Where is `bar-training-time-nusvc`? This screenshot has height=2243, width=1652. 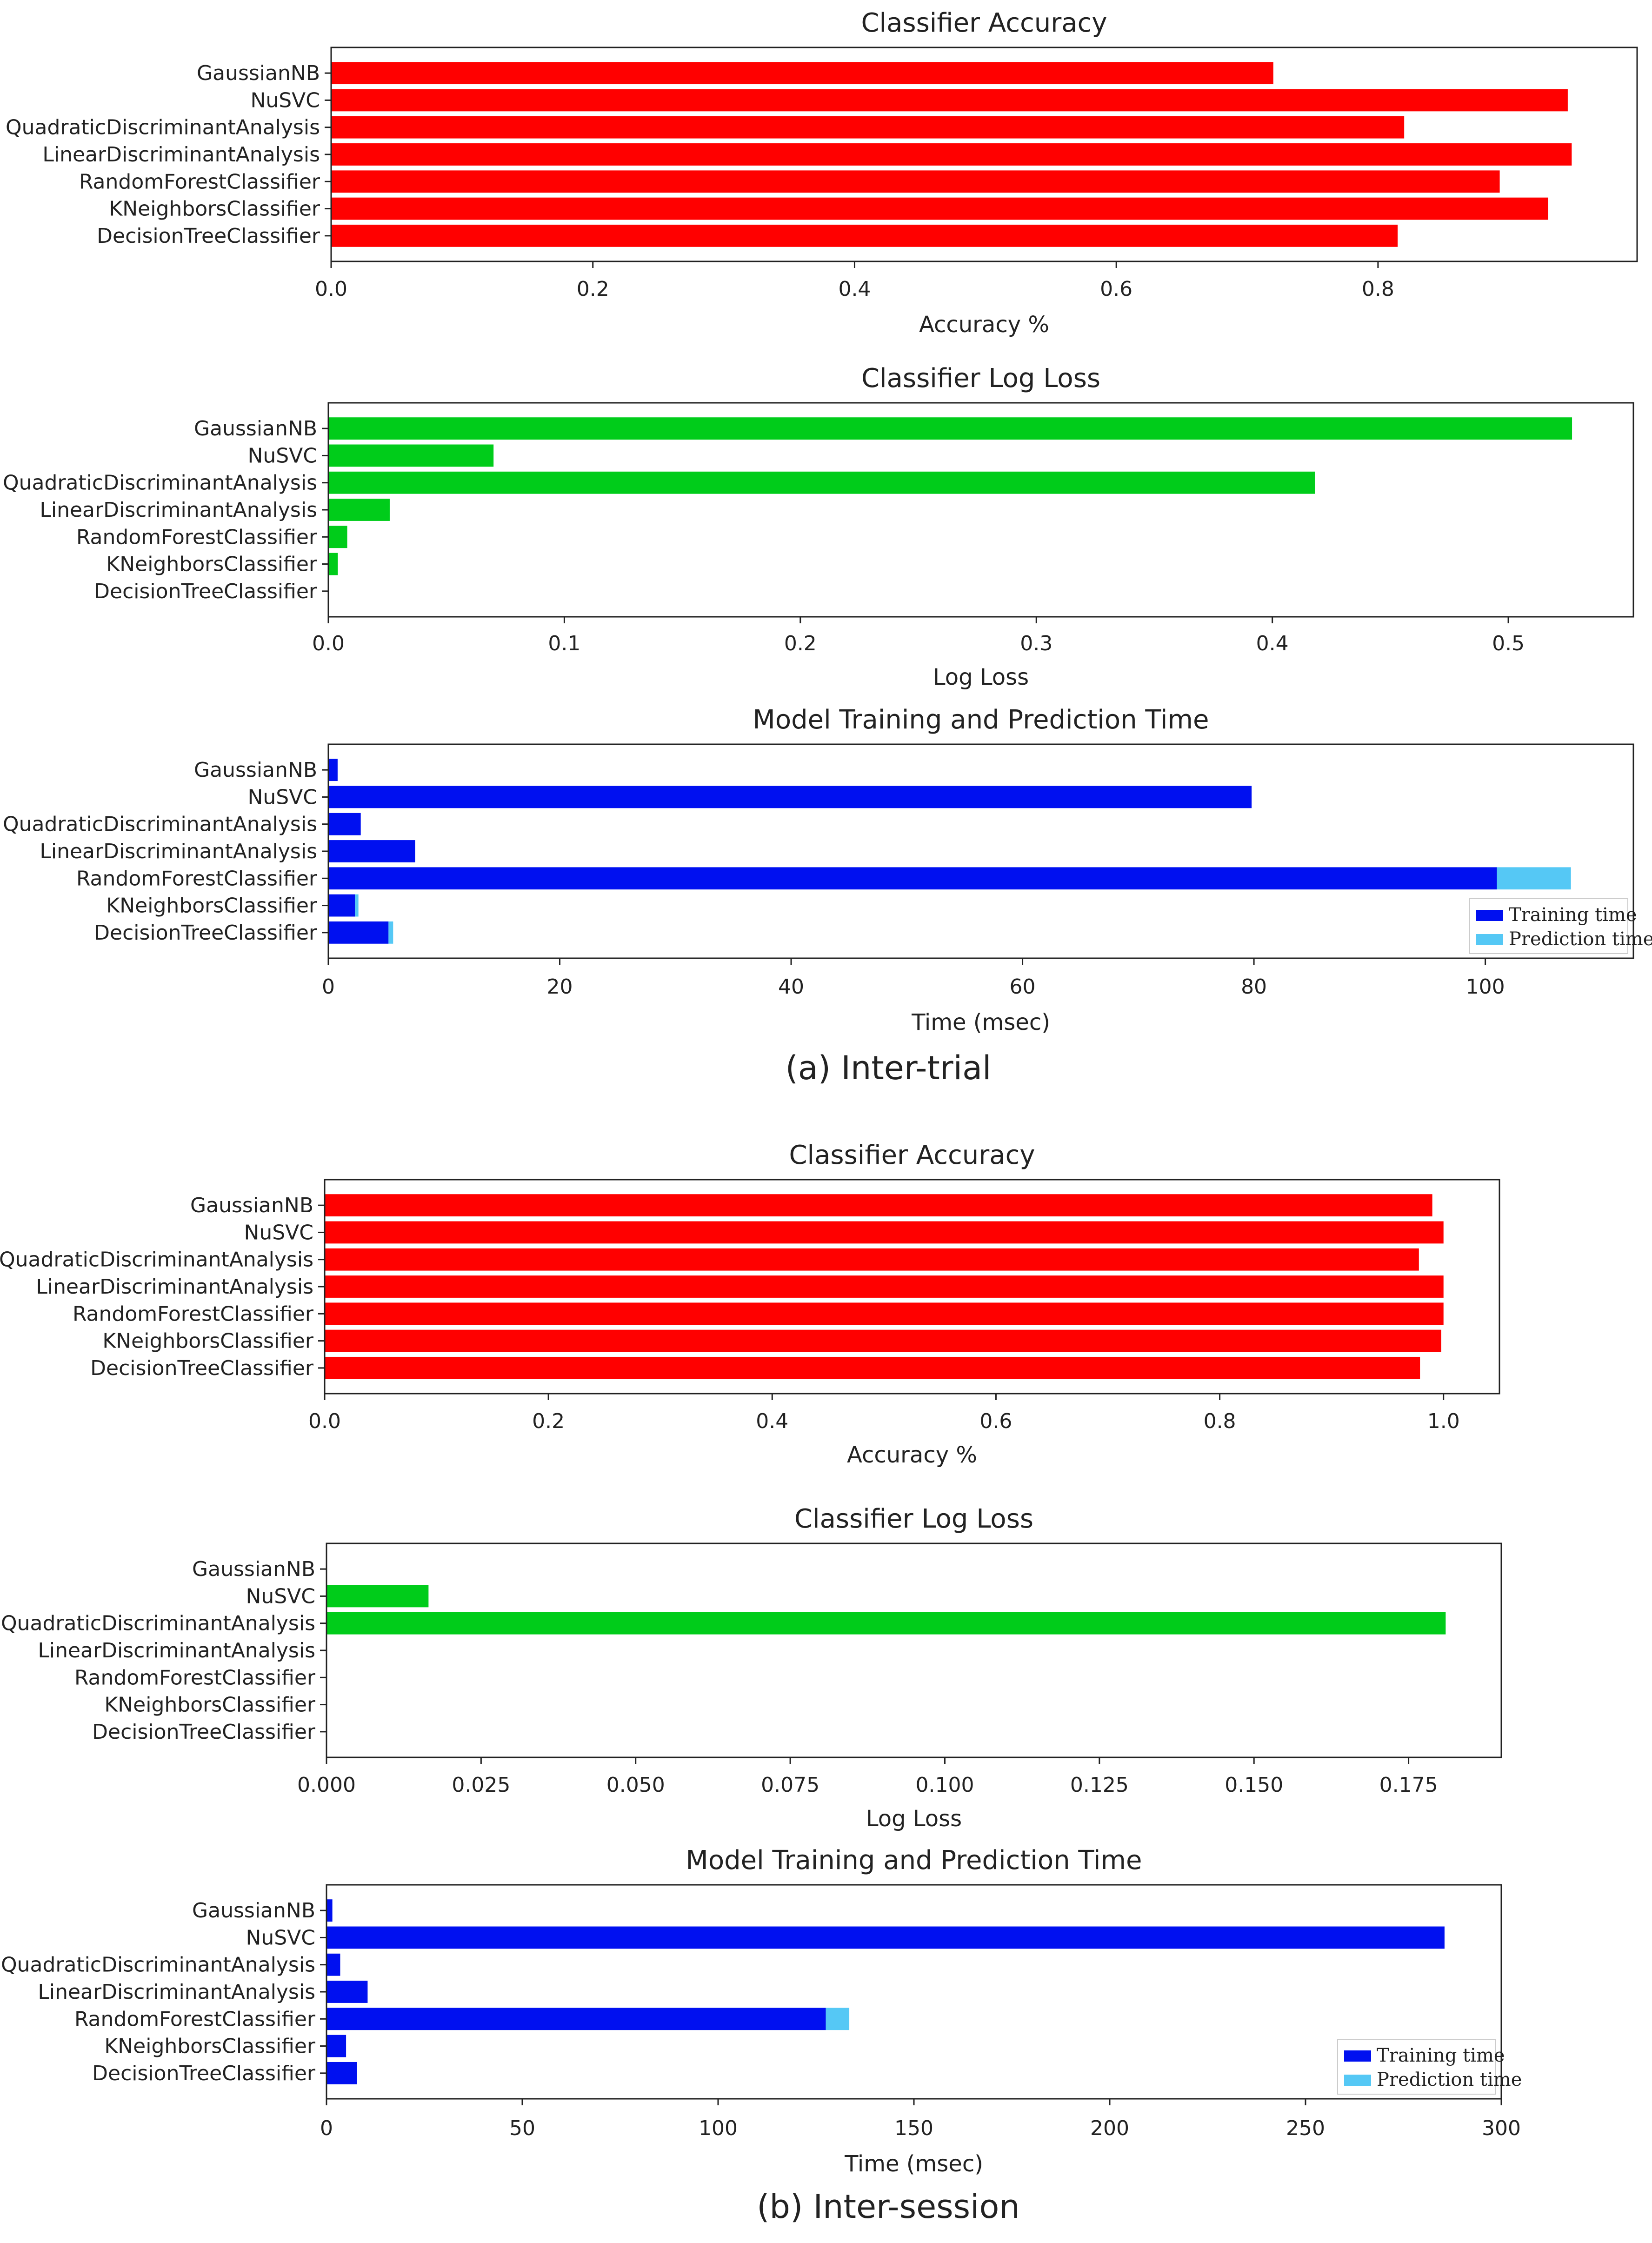
bar-training-time-nusvc is located at coordinates (790, 797).